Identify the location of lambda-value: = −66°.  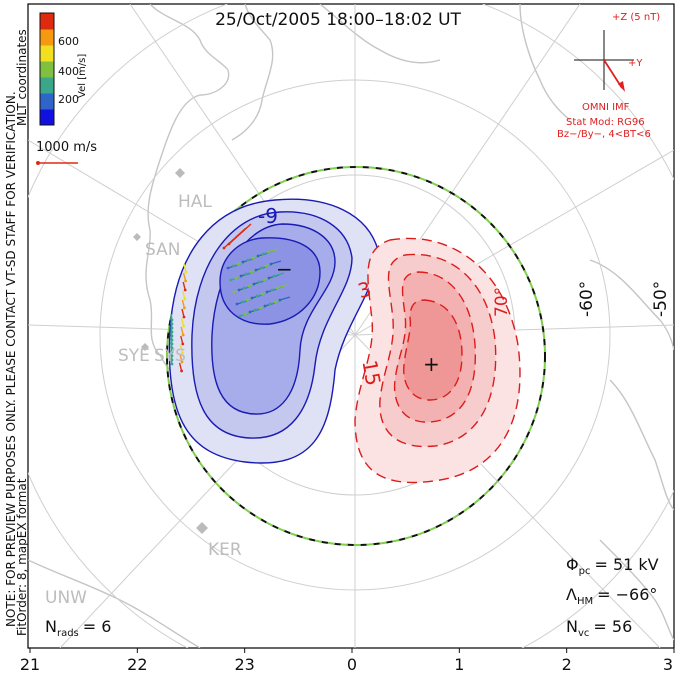
(627, 594).